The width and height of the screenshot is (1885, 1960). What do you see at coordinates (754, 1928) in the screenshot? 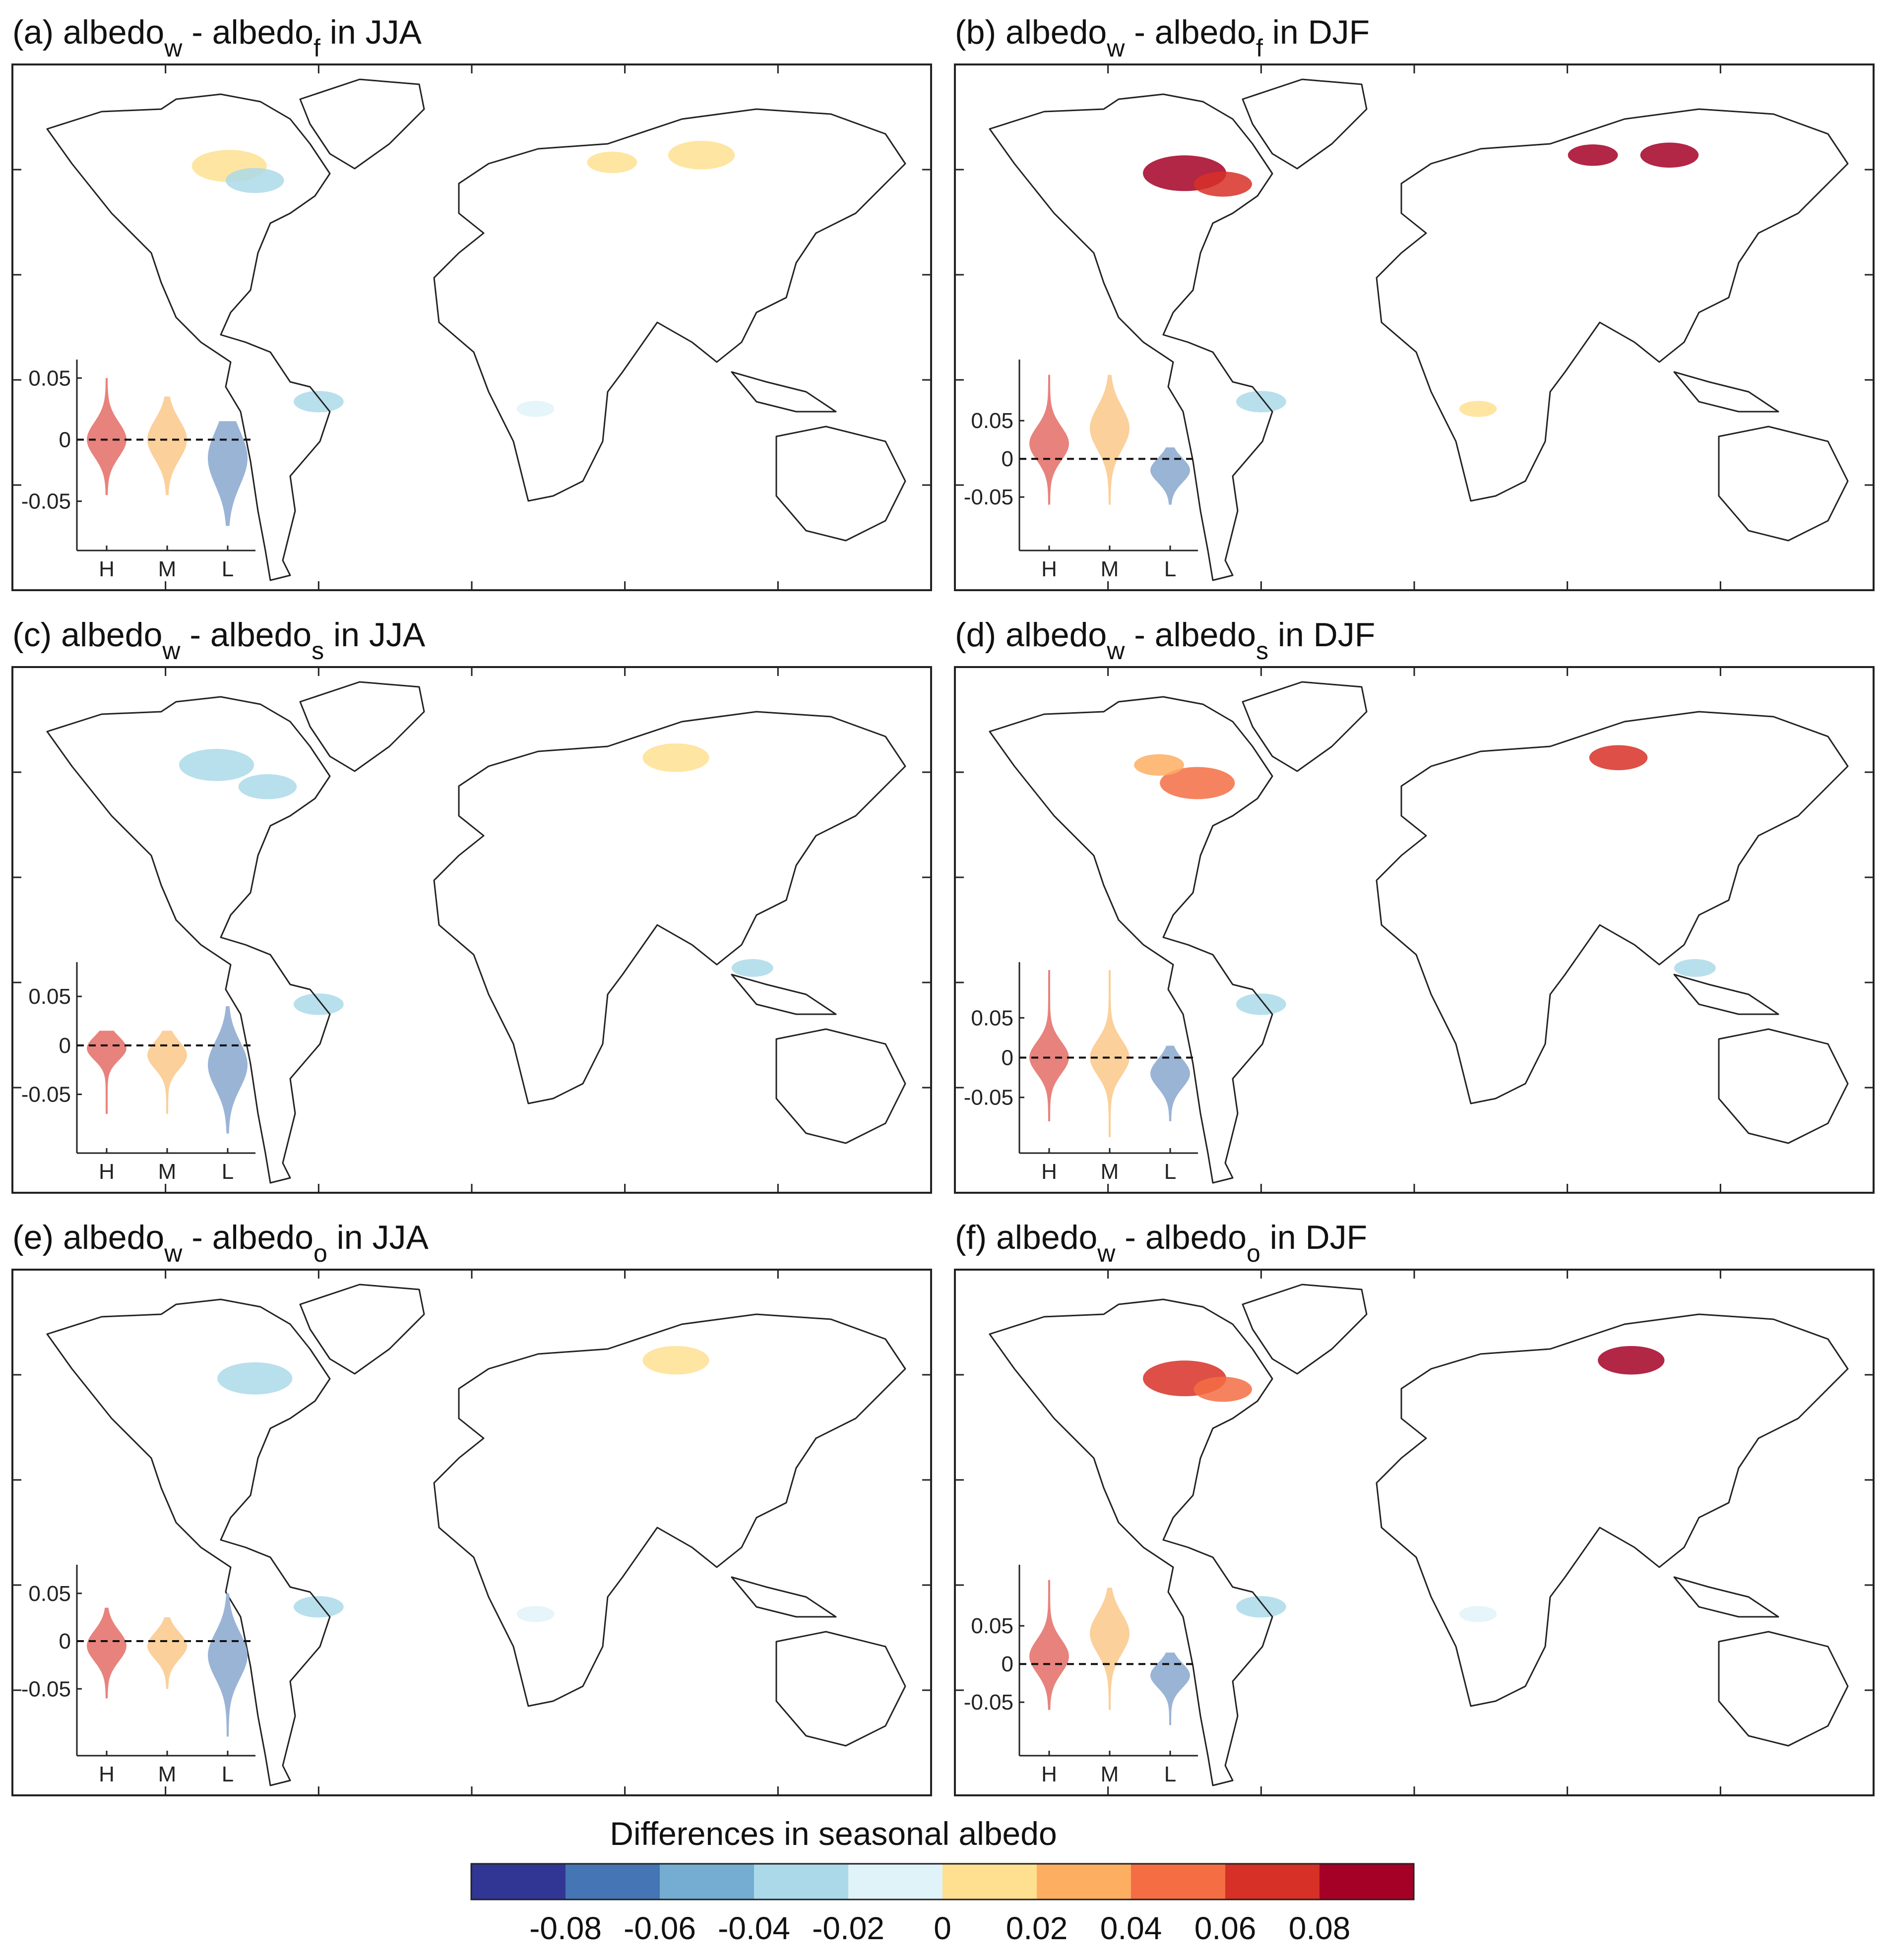
I see `colorbar-tick-label: -0.04` at bounding box center [754, 1928].